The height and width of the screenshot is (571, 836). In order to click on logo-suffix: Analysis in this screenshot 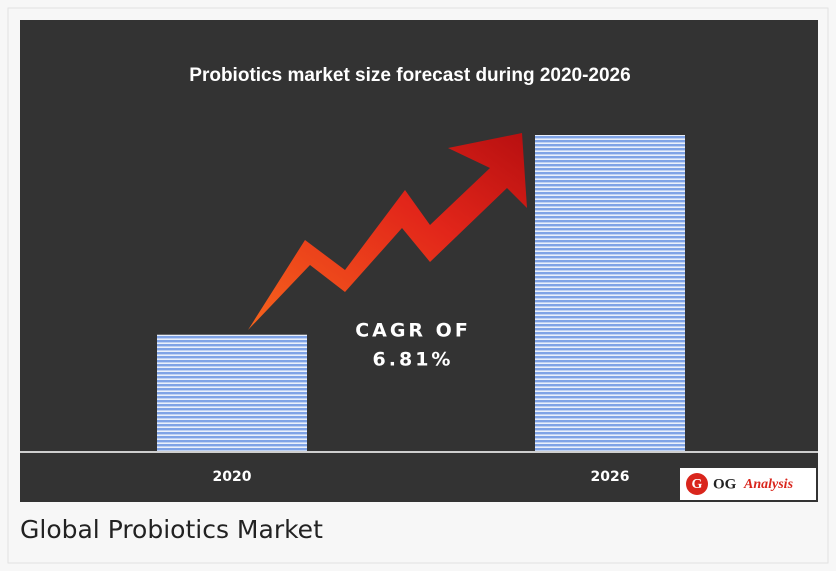, I will do `click(768, 484)`.